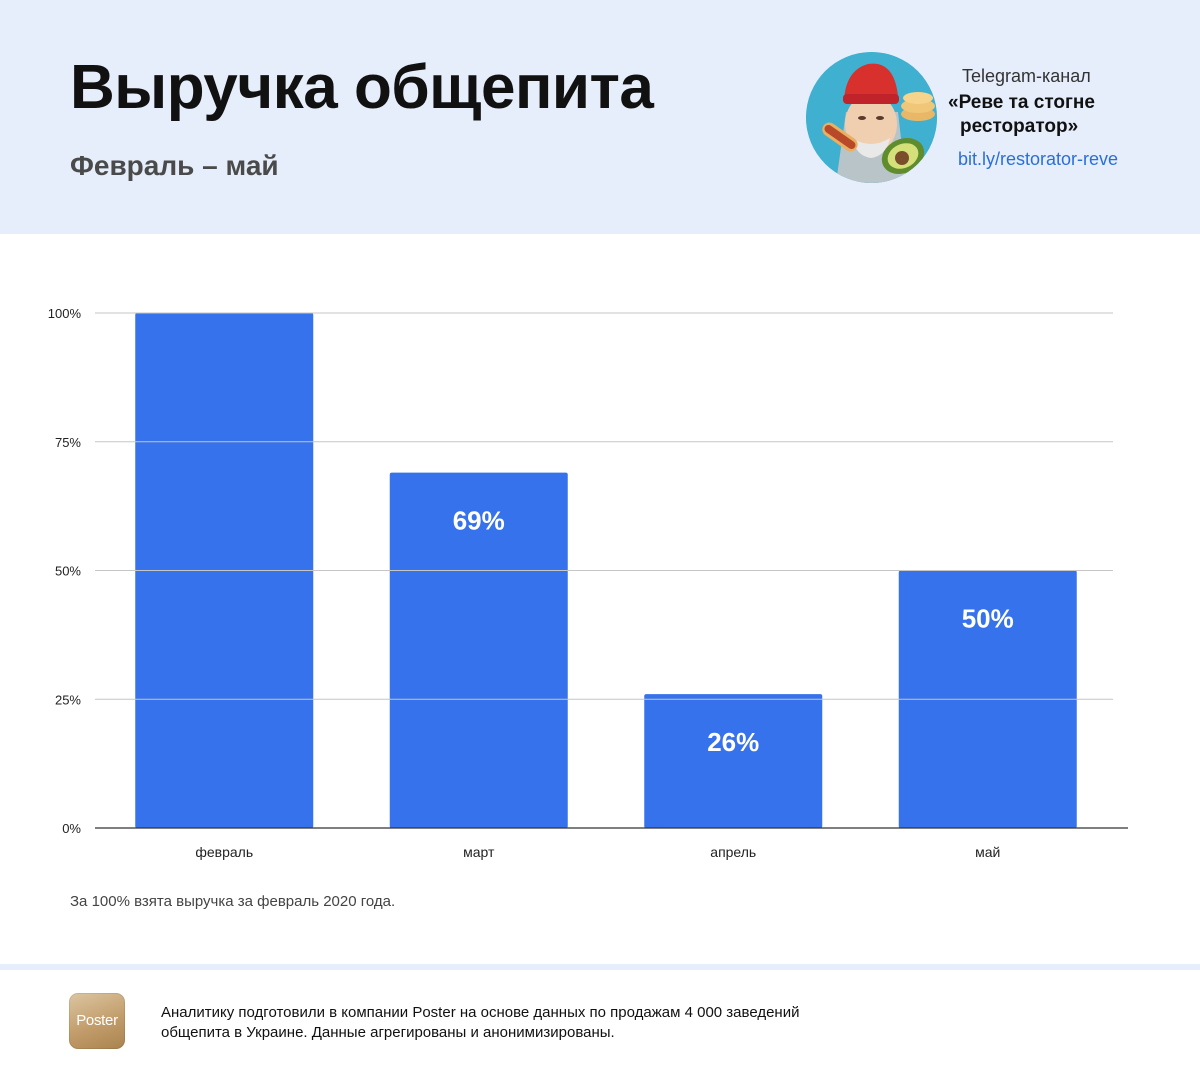  I want to click on telegram-link: bit.ly/restorator-reve, so click(1038, 159).